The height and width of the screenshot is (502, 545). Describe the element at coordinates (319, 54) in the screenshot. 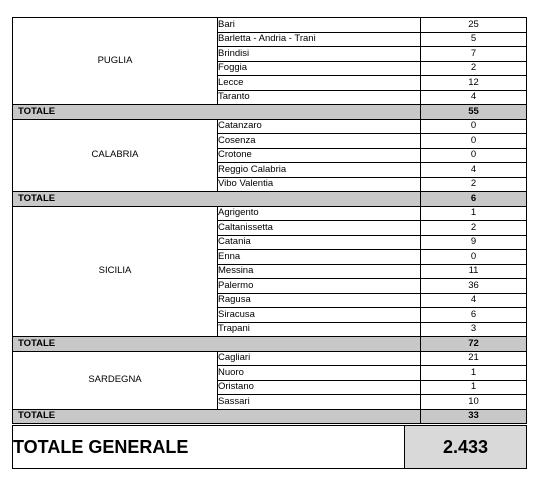

I see `city-name: Brindisi` at that location.